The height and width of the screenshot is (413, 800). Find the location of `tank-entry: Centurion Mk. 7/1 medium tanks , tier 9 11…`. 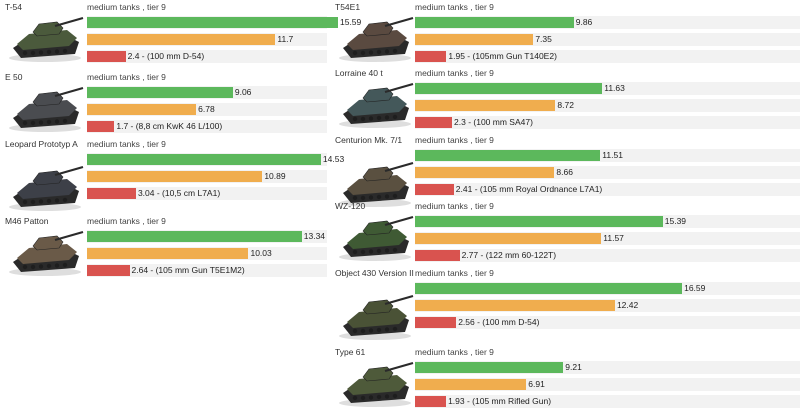

tank-entry: Centurion Mk. 7/1 medium tanks , tier 9 11… is located at coordinates (567, 170).